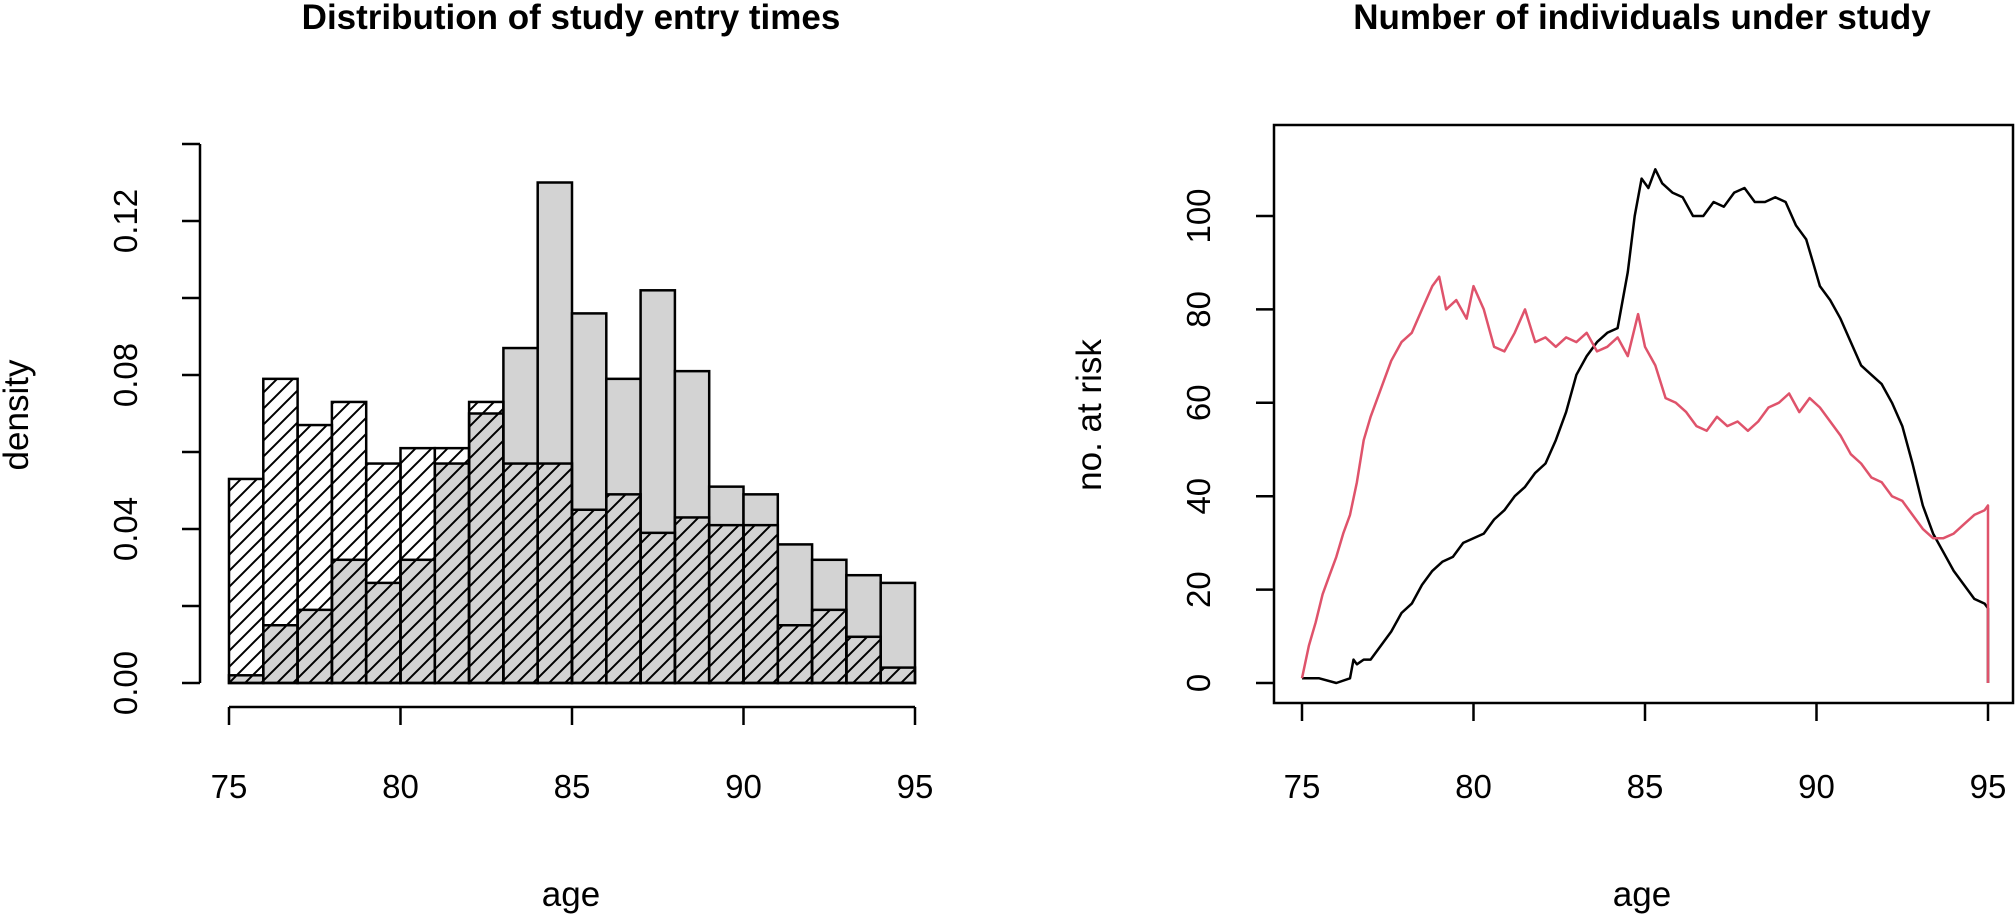 The image size is (2016, 917). Describe the element at coordinates (18, 414) in the screenshot. I see `histogram-y-axis-title: density` at that location.